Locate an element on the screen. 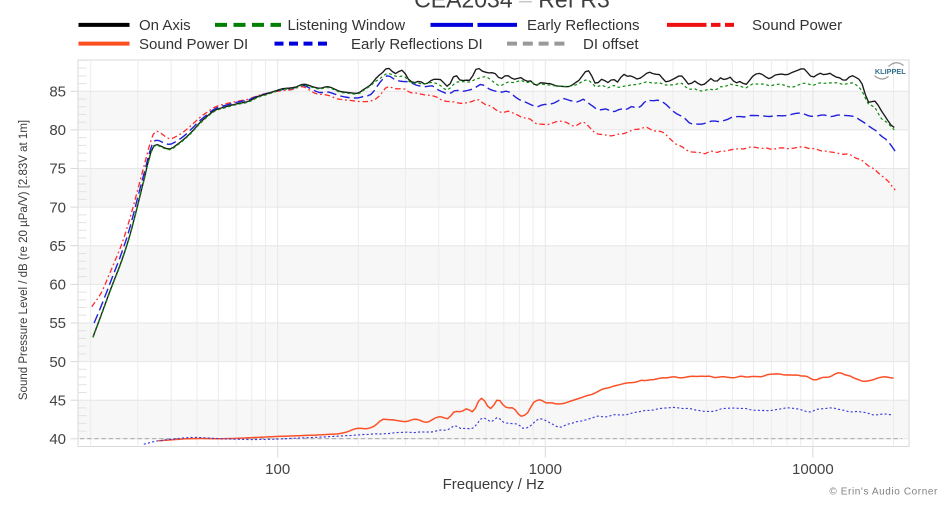 The height and width of the screenshot is (509, 950). svg-text: CEA2034 – Ref R3 is located at coordinates (512, 6).